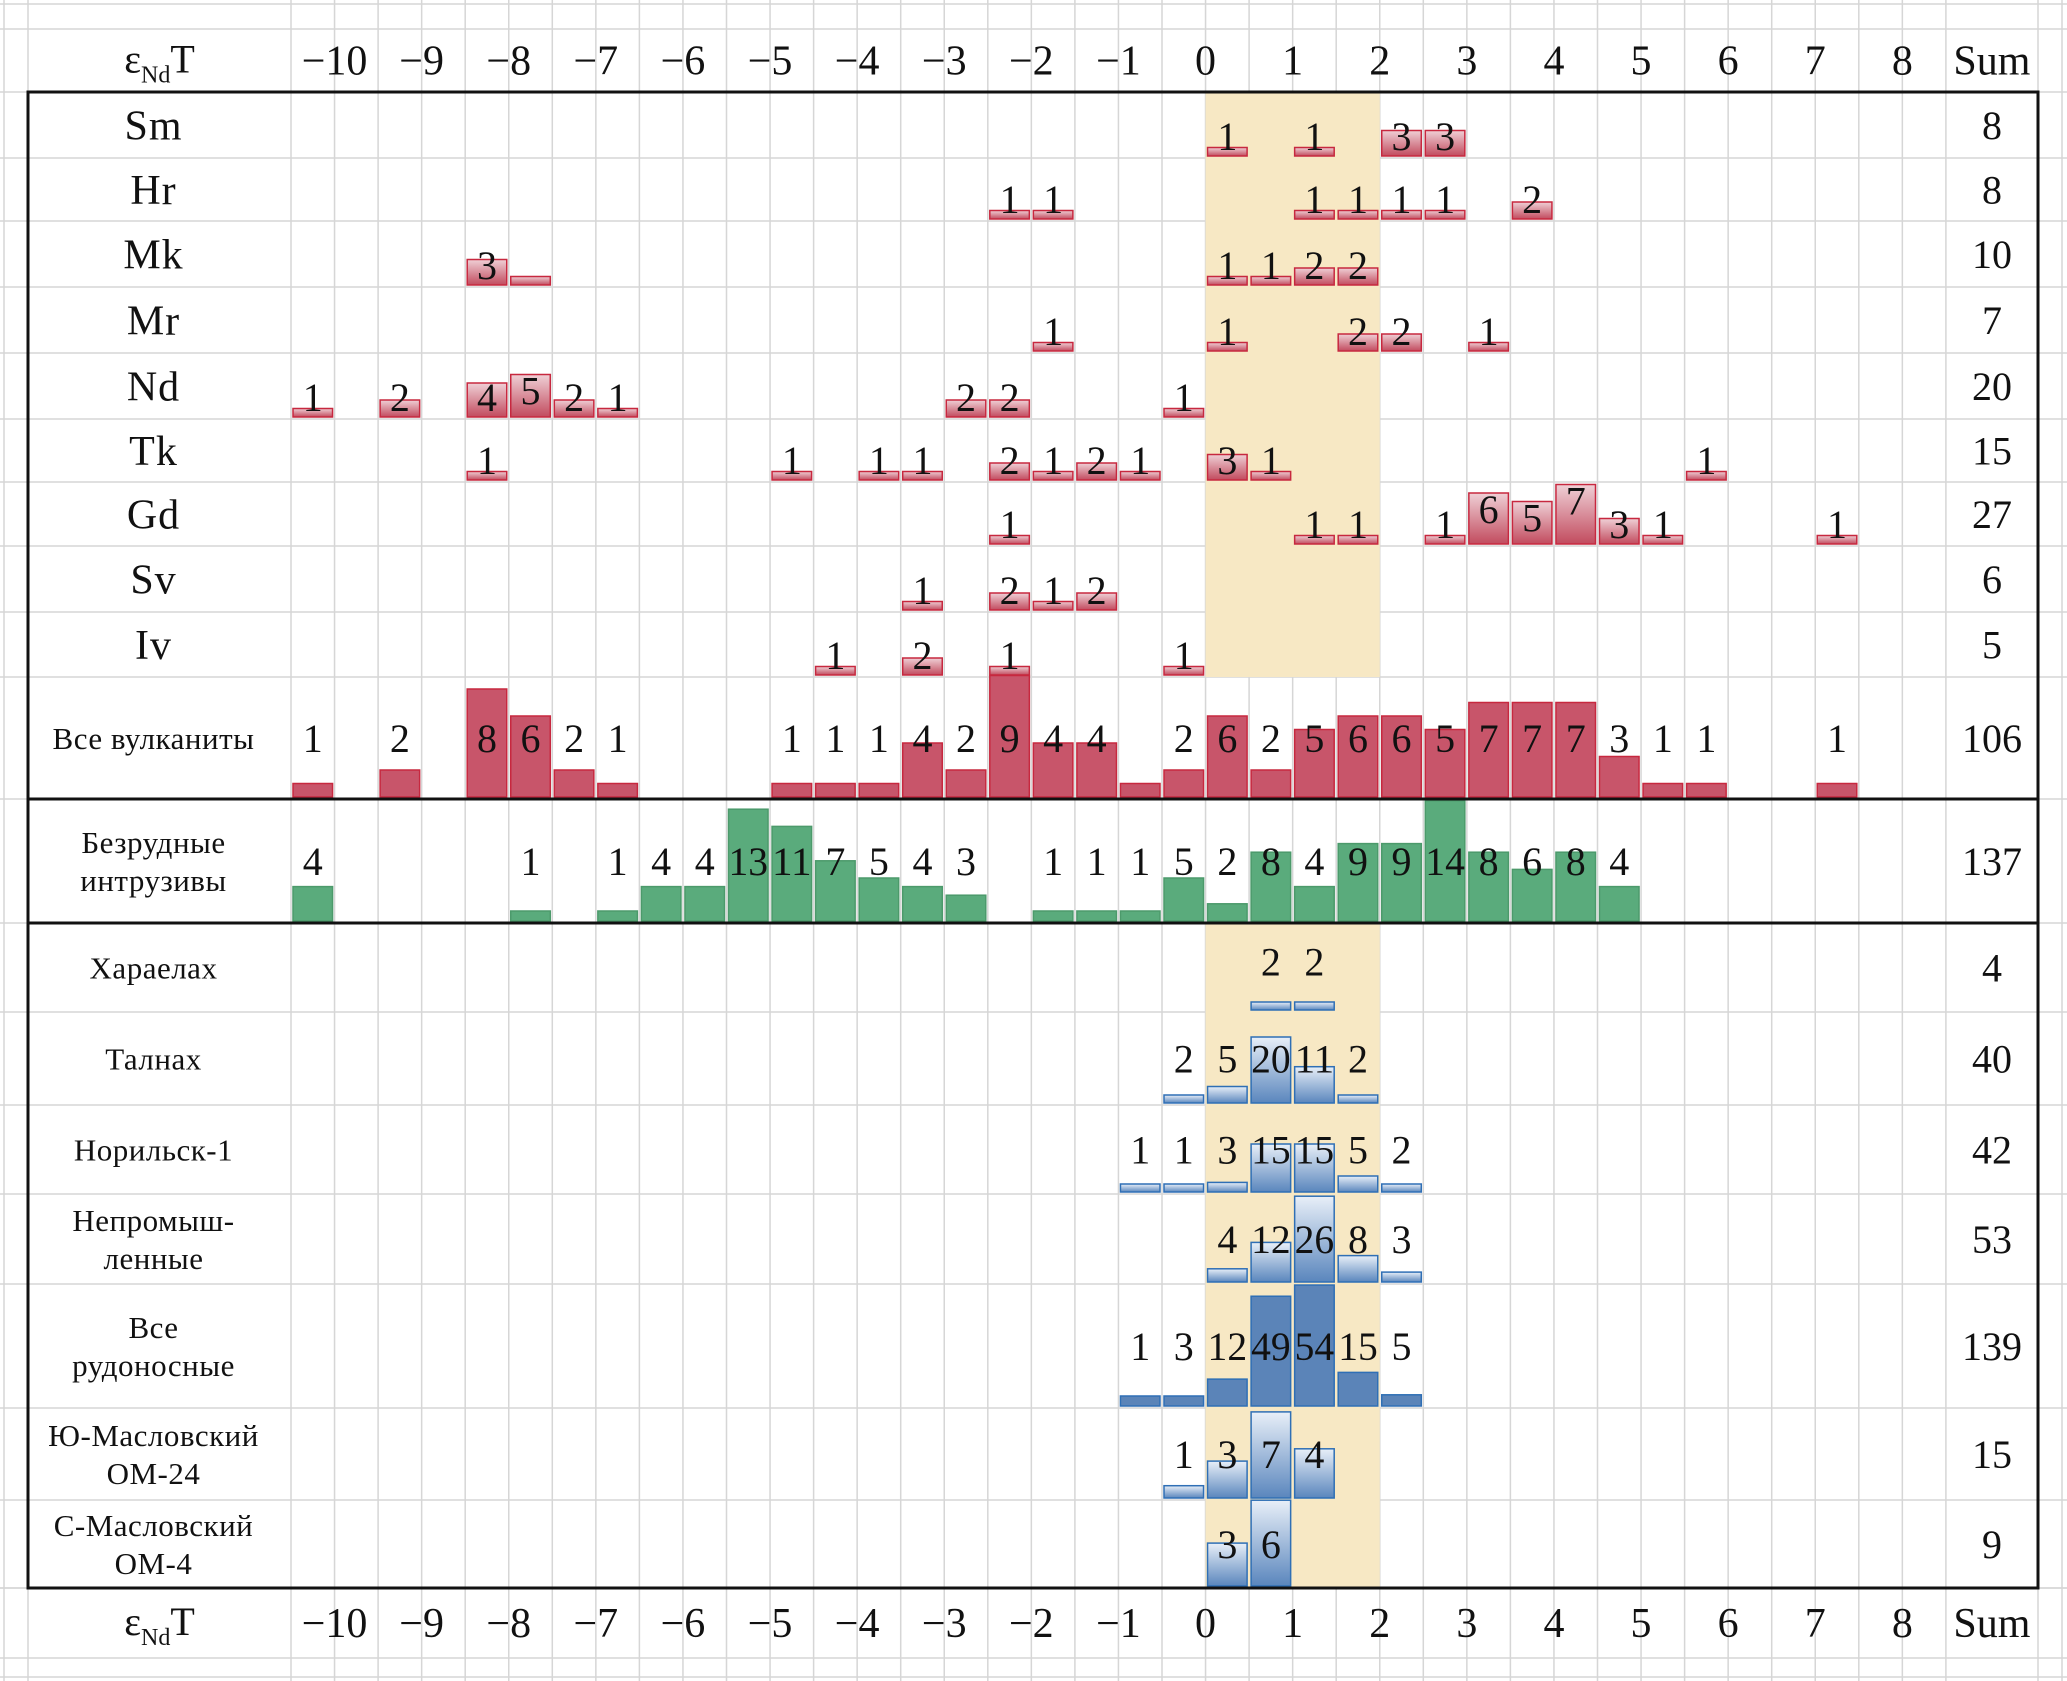 This screenshot has width=2067, height=1681. Describe the element at coordinates (154, 1525) in the screenshot. I see `row-label: С-Масловский` at that location.